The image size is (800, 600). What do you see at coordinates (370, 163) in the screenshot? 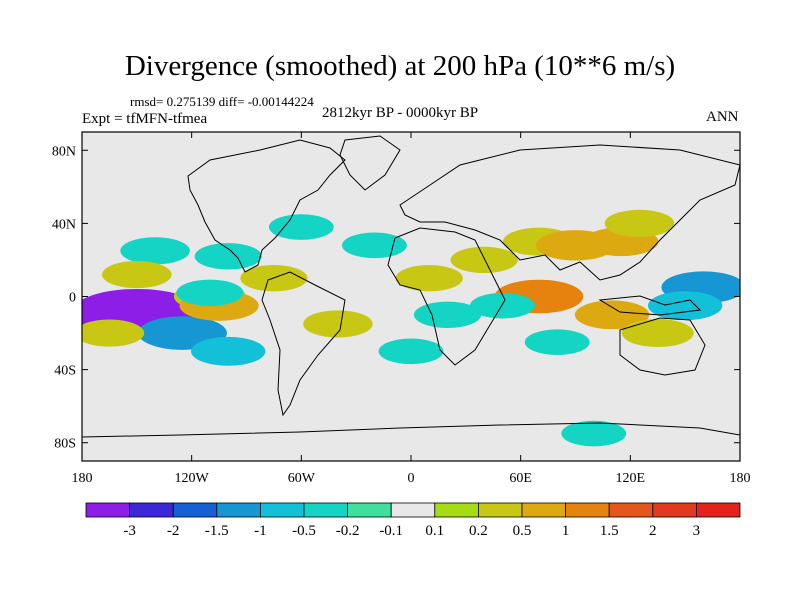
I see `coastline-greenland` at bounding box center [370, 163].